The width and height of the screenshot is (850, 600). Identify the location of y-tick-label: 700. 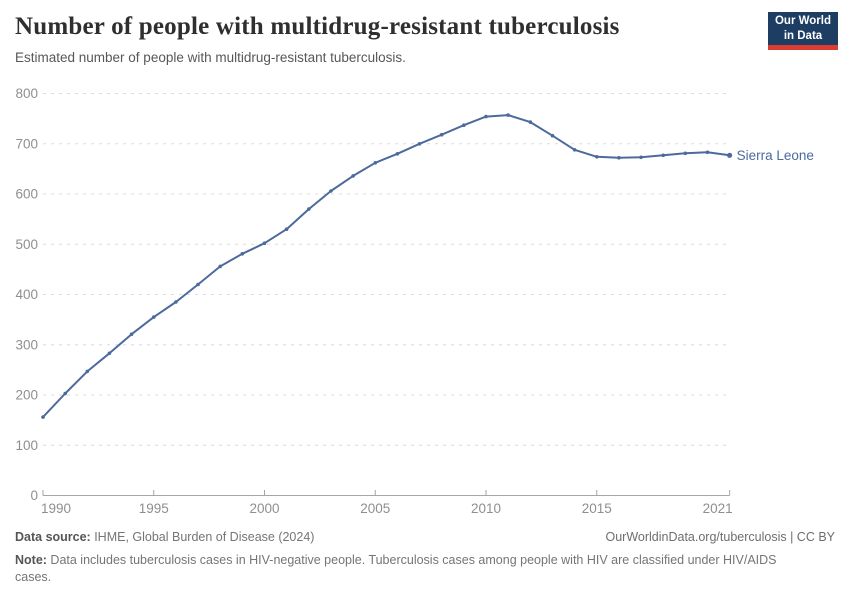
(26, 143).